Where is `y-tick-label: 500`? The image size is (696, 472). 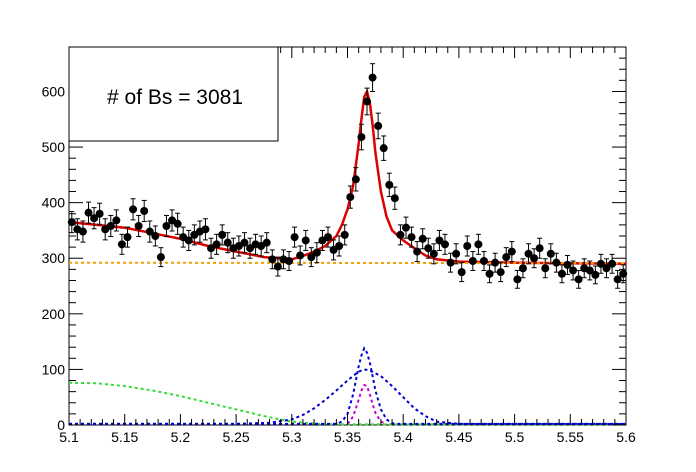 y-tick-label: 500 is located at coordinates (54, 147).